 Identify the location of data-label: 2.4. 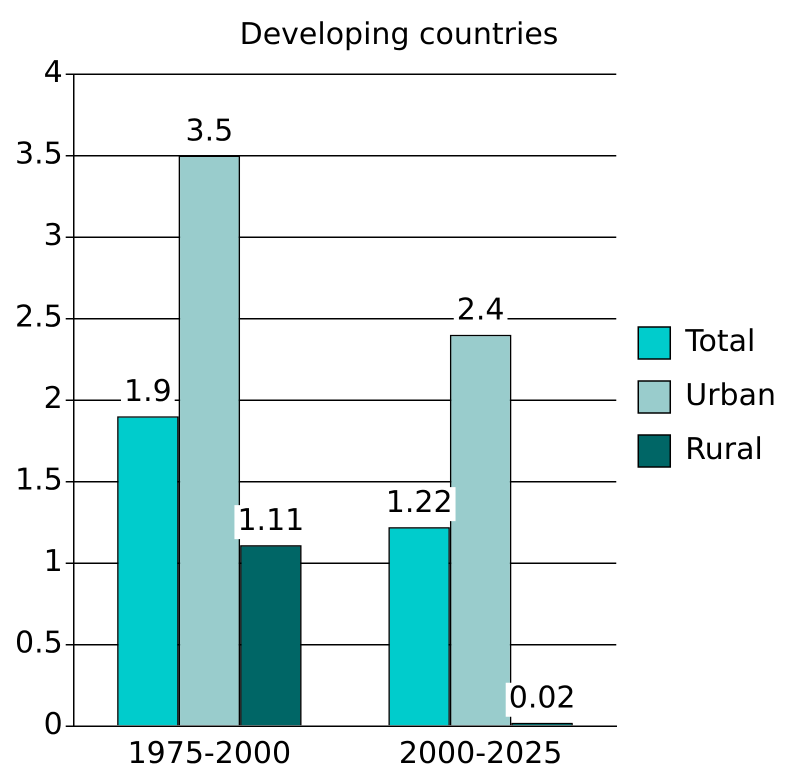
(480, 310).